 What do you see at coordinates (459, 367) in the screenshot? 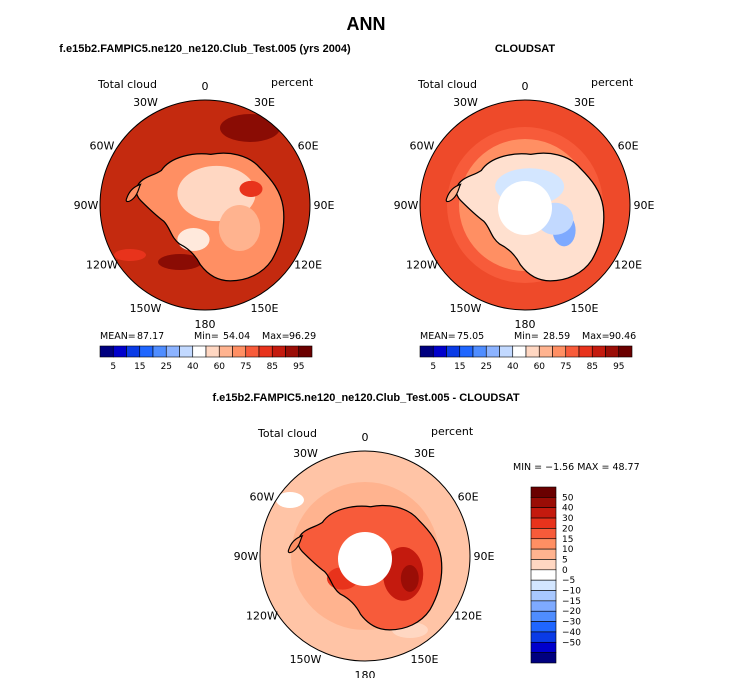
I see `colorbar-tick-label: 15` at bounding box center [459, 367].